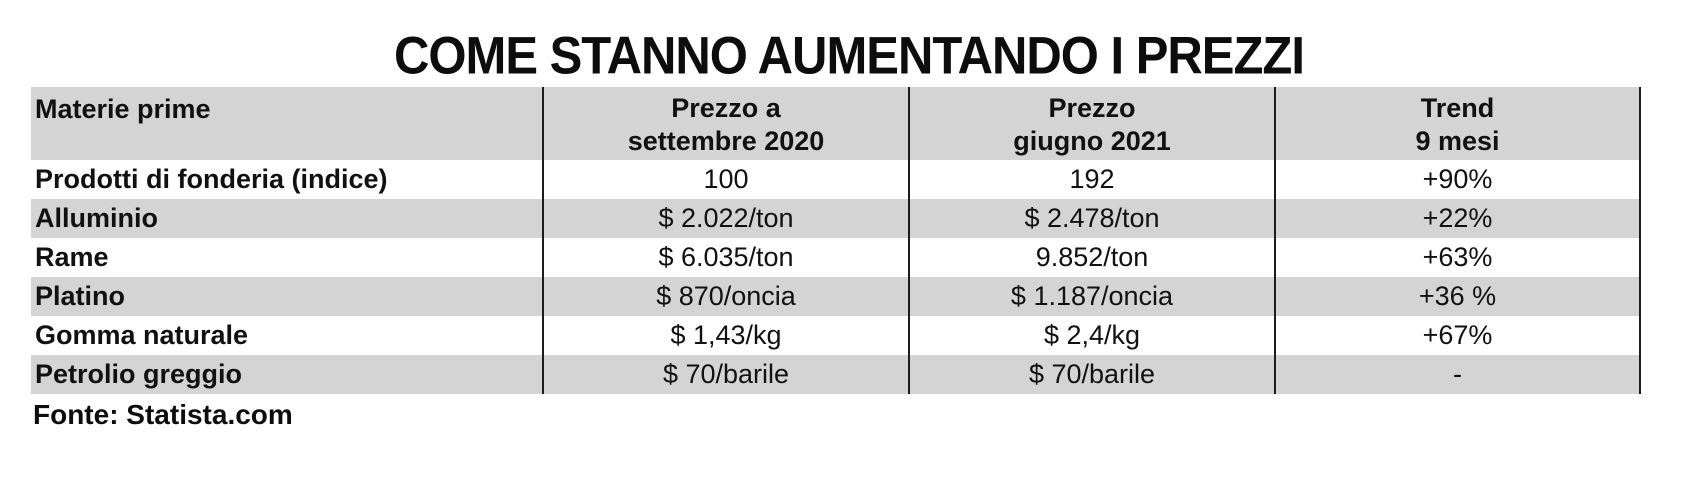 The image size is (1698, 487). What do you see at coordinates (1091, 257) in the screenshot?
I see `price-jun-2021-cell: 9.852/ton` at bounding box center [1091, 257].